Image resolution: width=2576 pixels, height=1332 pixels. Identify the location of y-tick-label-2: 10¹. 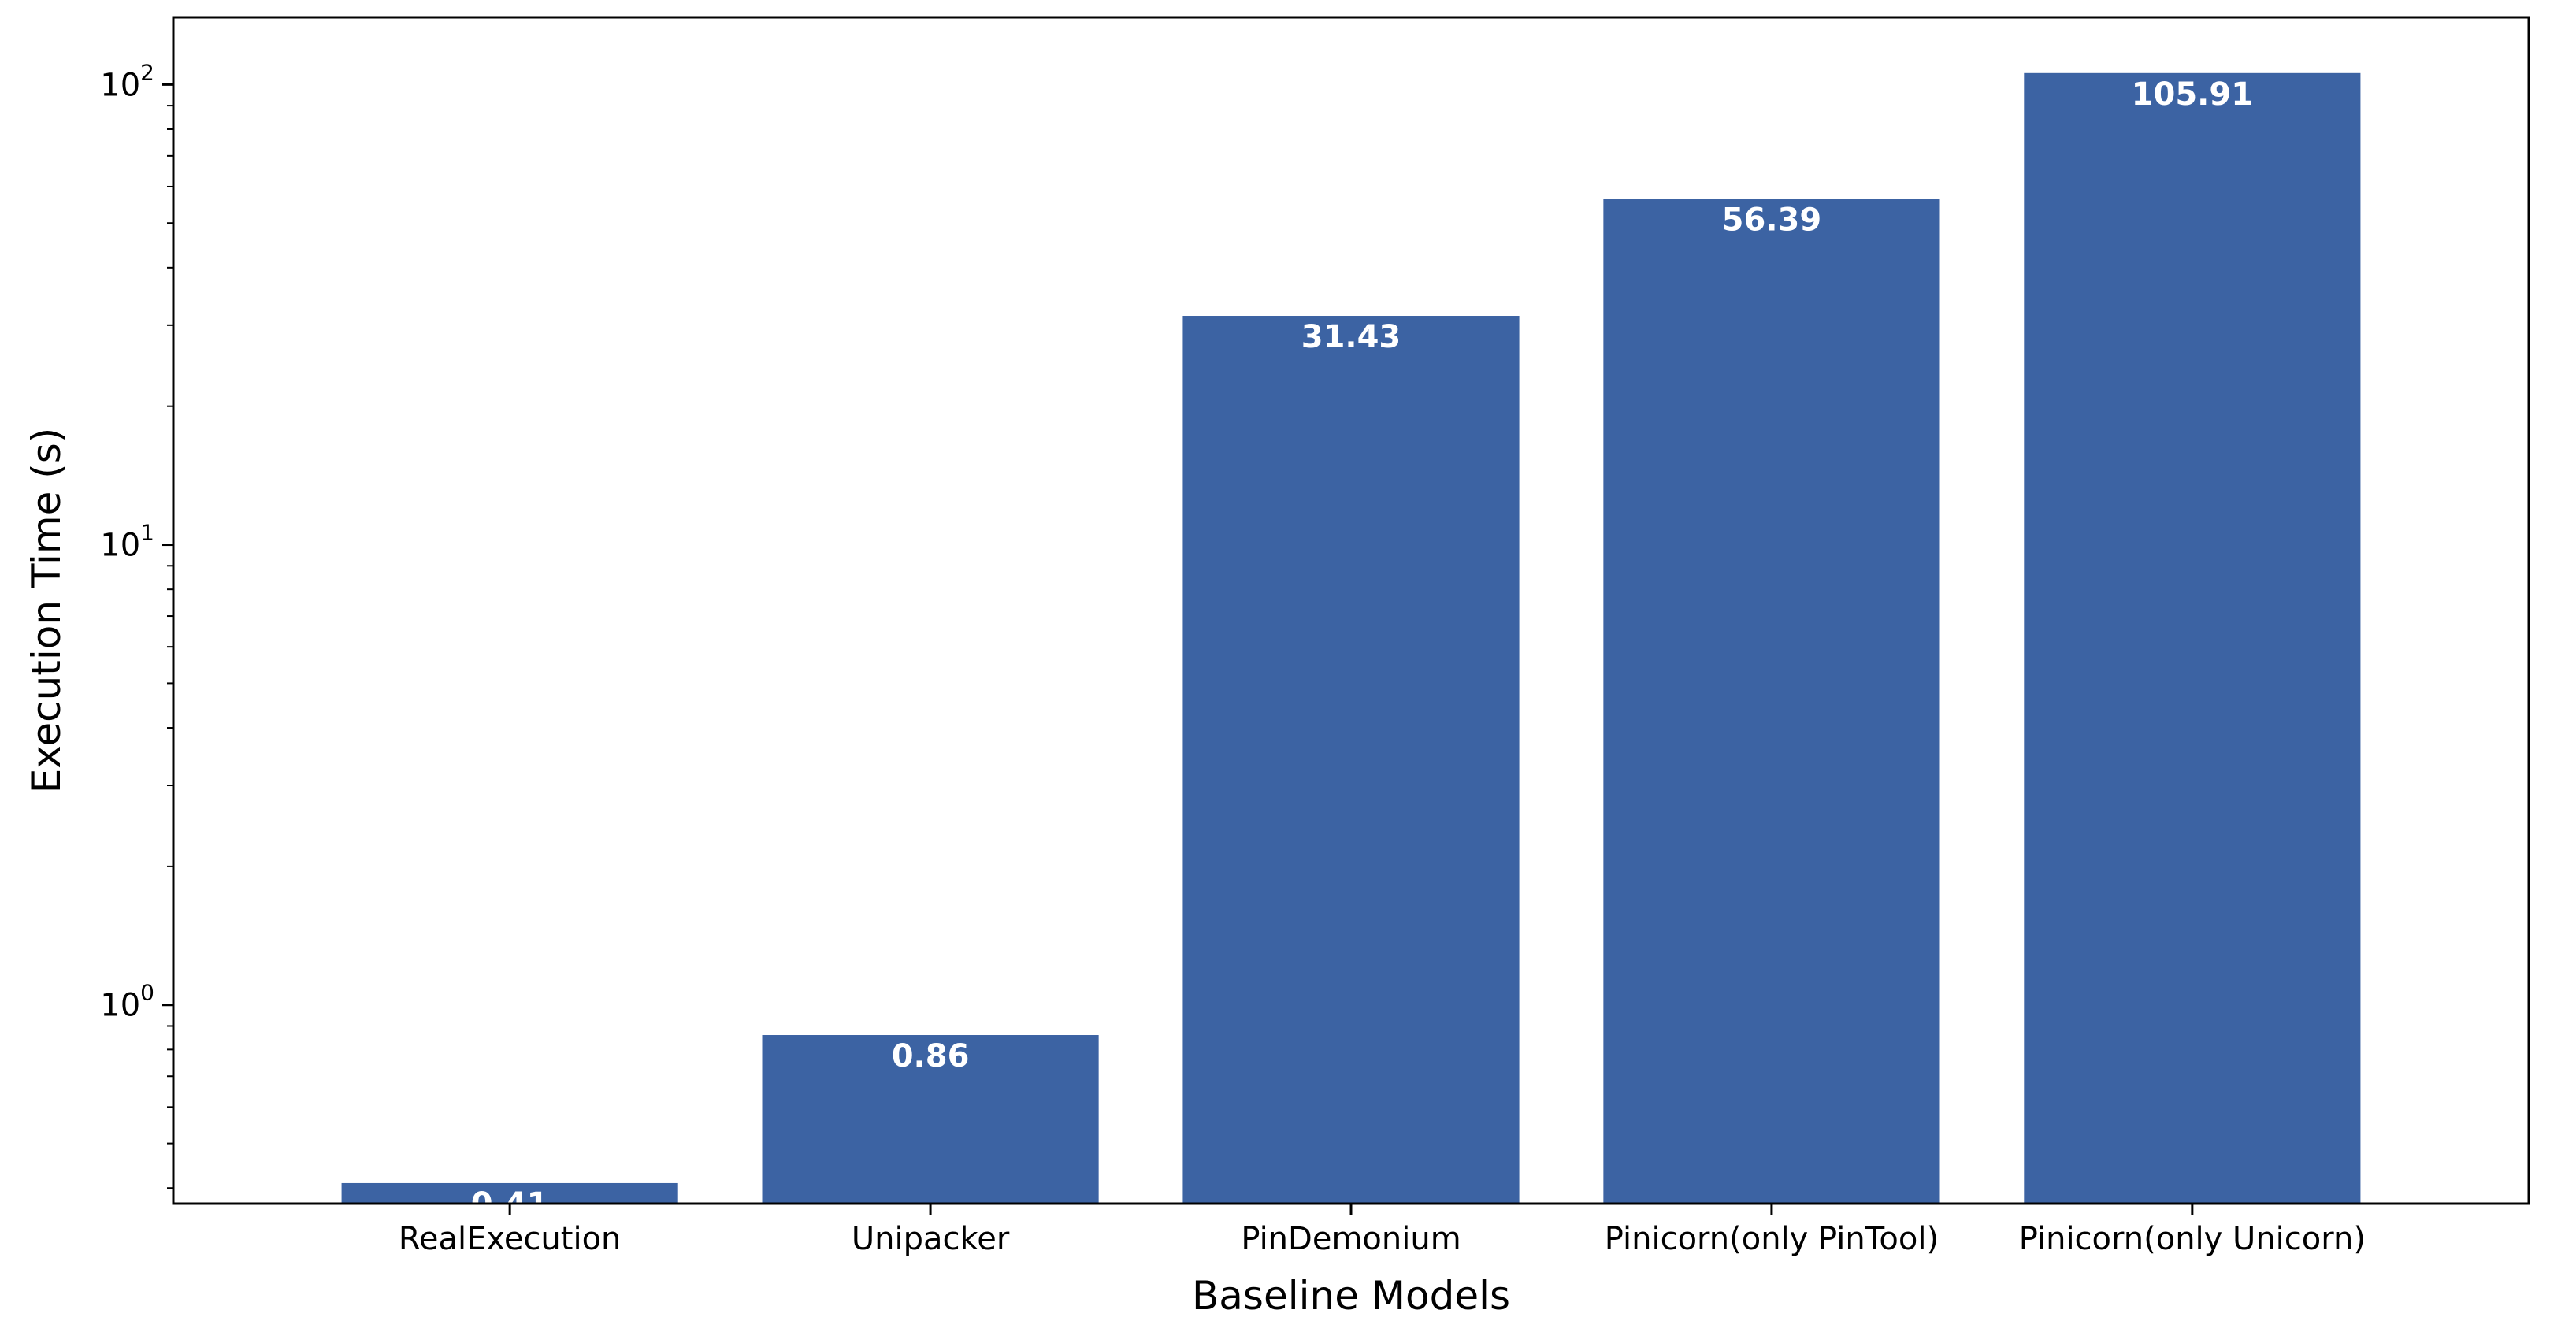
(127, 542).